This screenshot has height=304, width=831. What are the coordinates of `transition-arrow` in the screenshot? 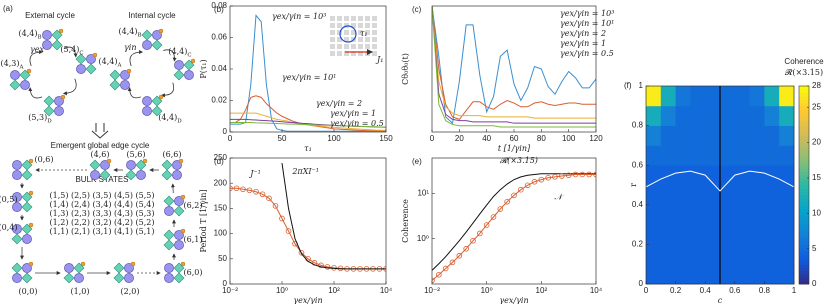 It's located at (167, 90).